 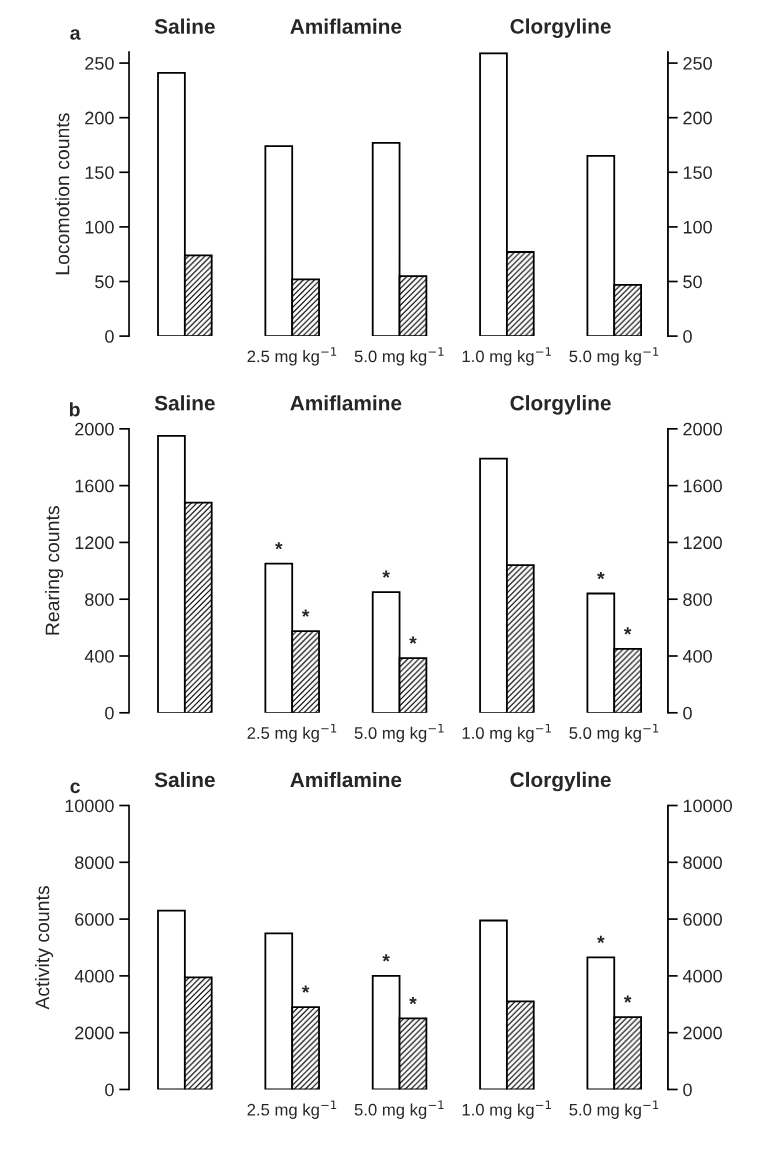 I want to click on y-tick-label: 150, so click(x=99, y=173).